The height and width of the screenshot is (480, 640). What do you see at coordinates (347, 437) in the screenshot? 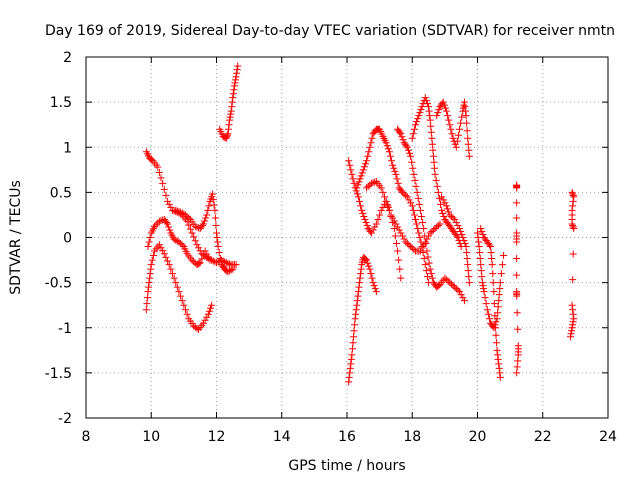
I see `x-tick-label: 16` at bounding box center [347, 437].